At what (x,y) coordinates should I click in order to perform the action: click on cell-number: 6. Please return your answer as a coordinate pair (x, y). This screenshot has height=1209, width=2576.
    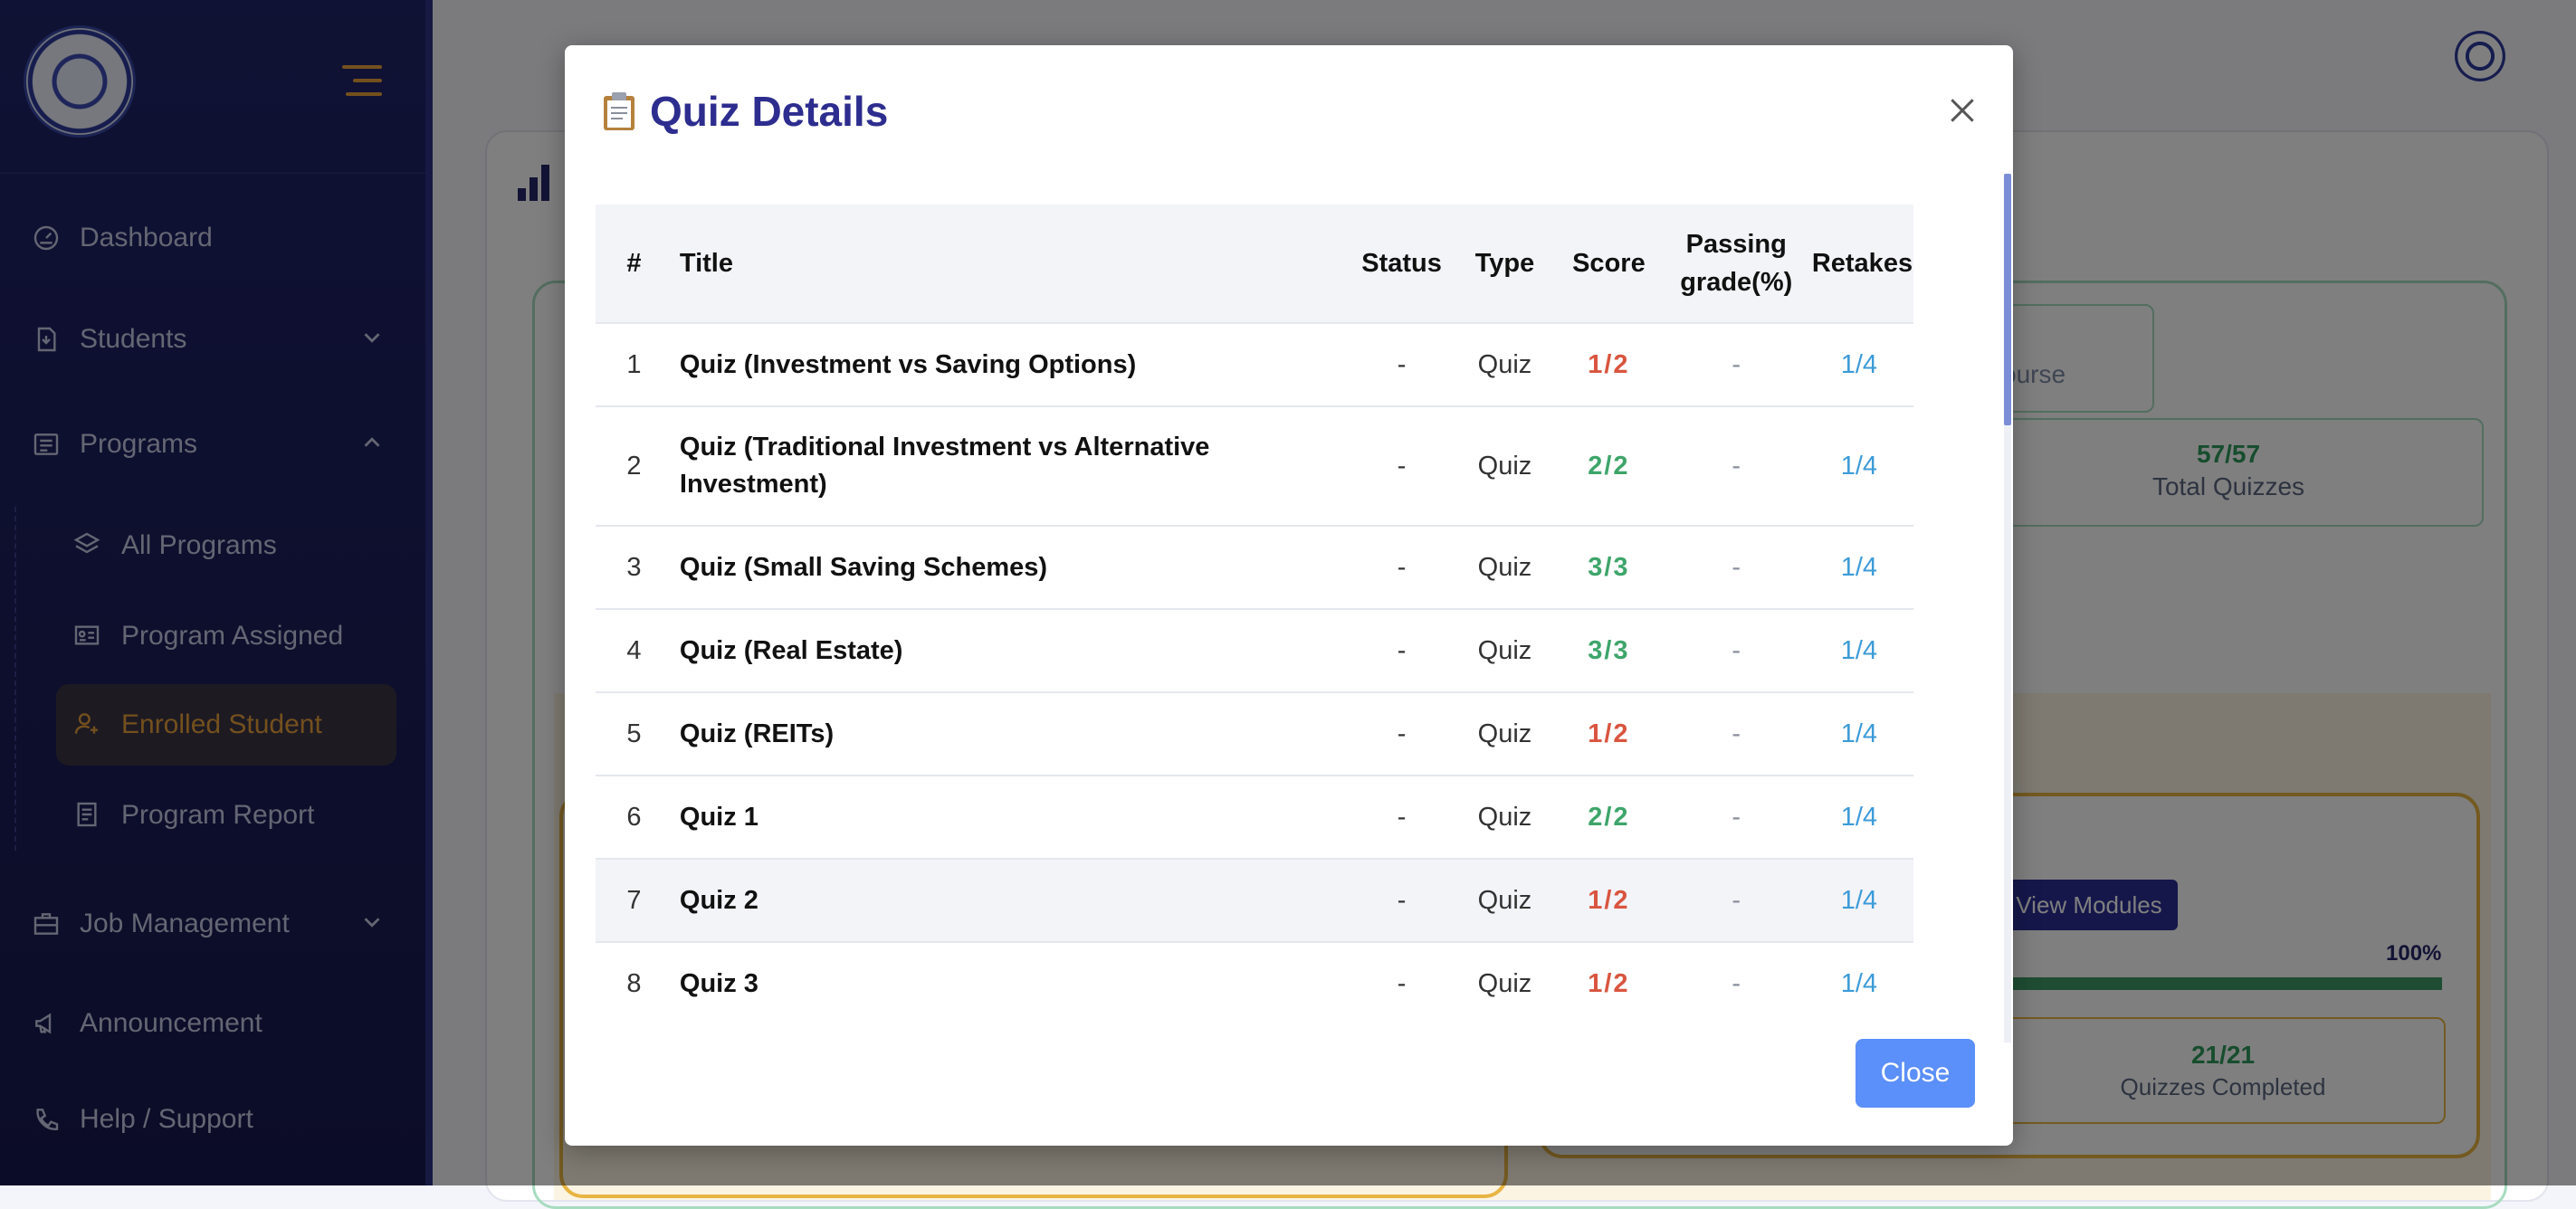
    Looking at the image, I should click on (634, 817).